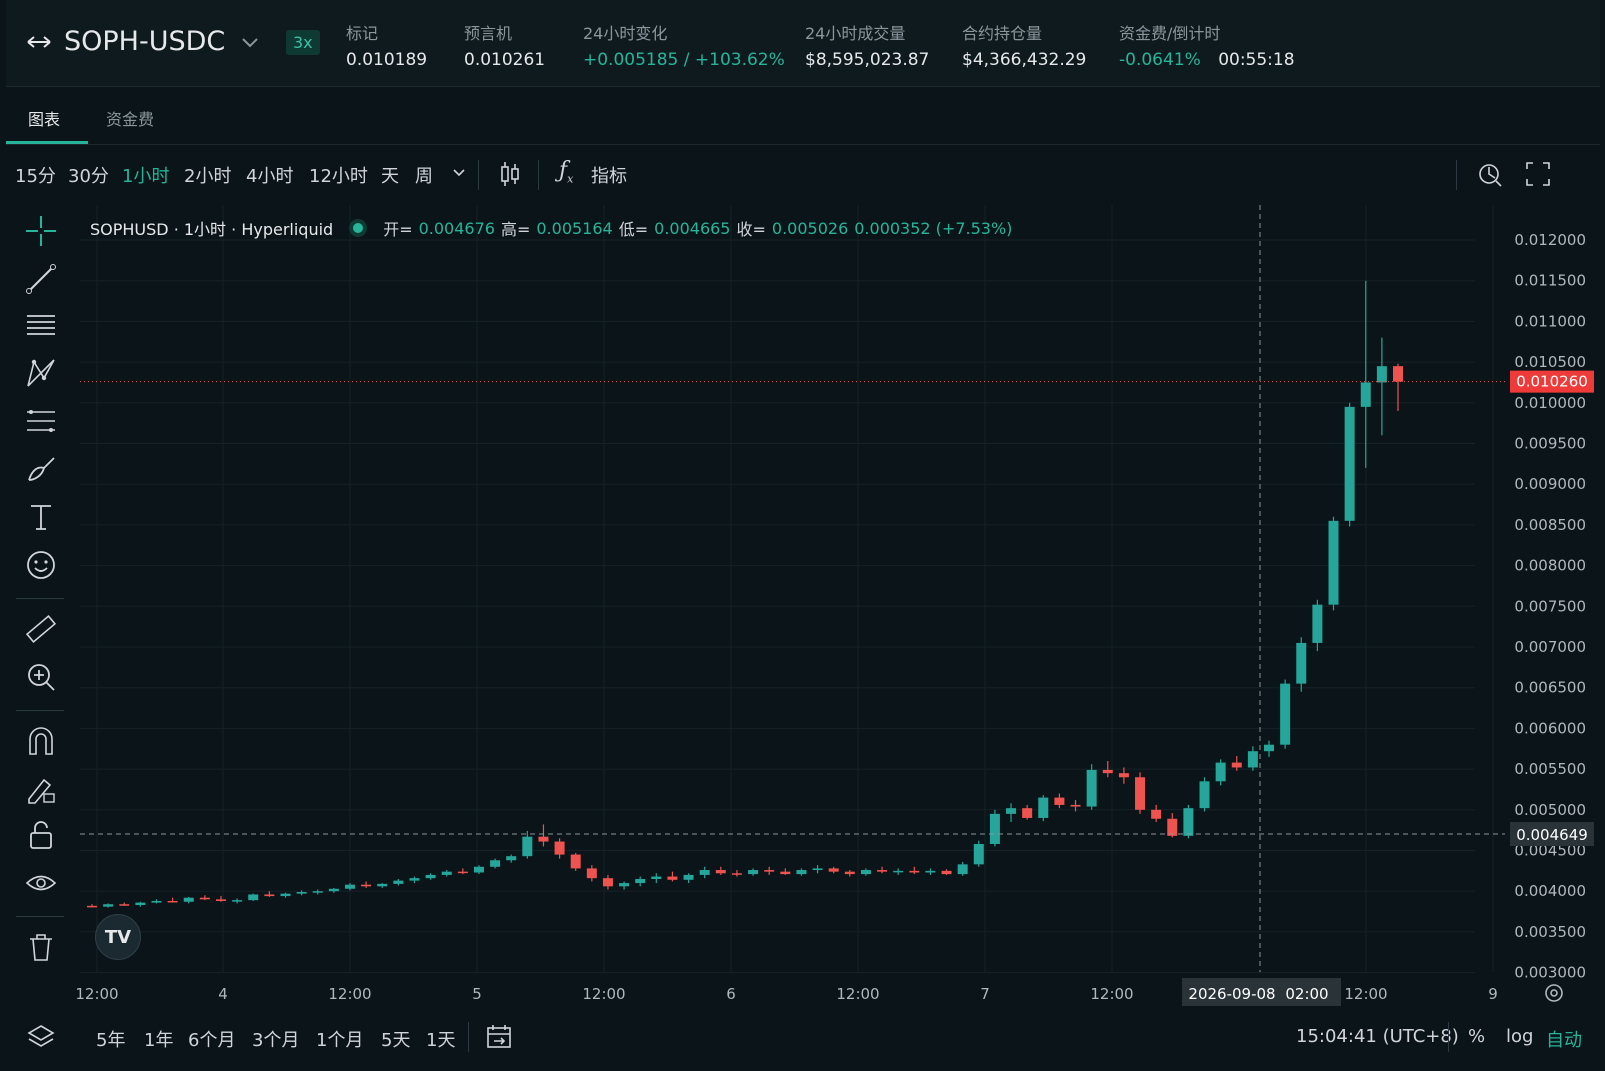 The width and height of the screenshot is (1605, 1071). I want to click on y-tick-label: 0.006000, so click(1550, 728).